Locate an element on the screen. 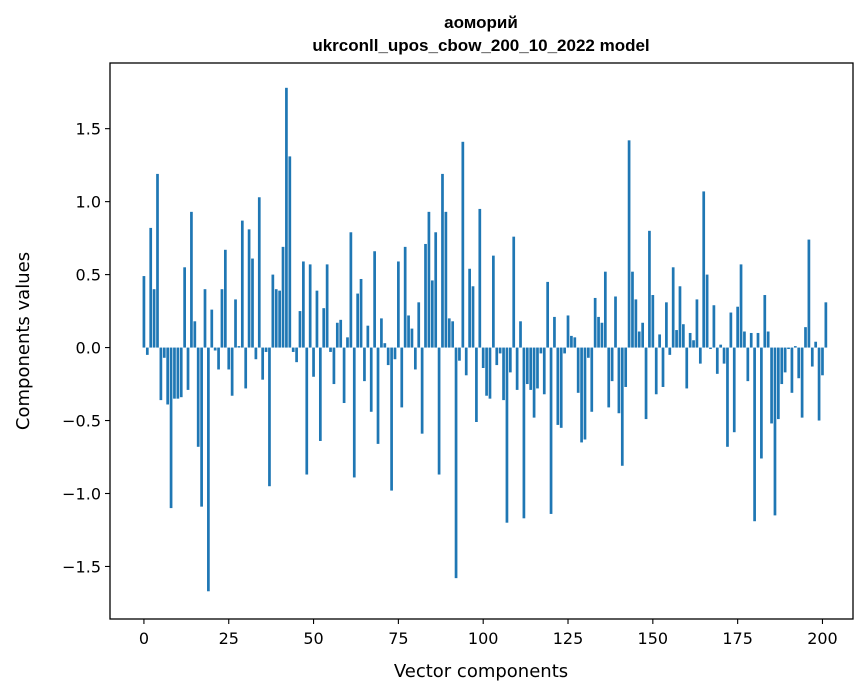 The height and width of the screenshot is (696, 867). y-tick-label: 1.0 is located at coordinates (88, 202).